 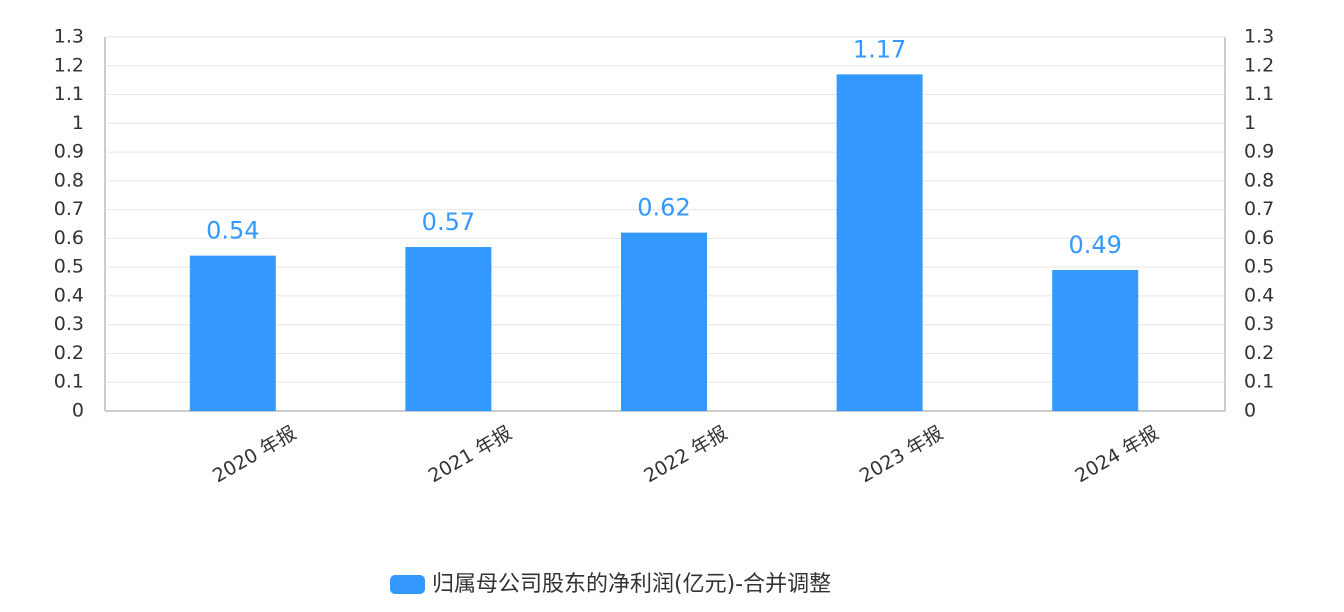 I want to click on y2-tick-label: 0.6, so click(x=1259, y=238).